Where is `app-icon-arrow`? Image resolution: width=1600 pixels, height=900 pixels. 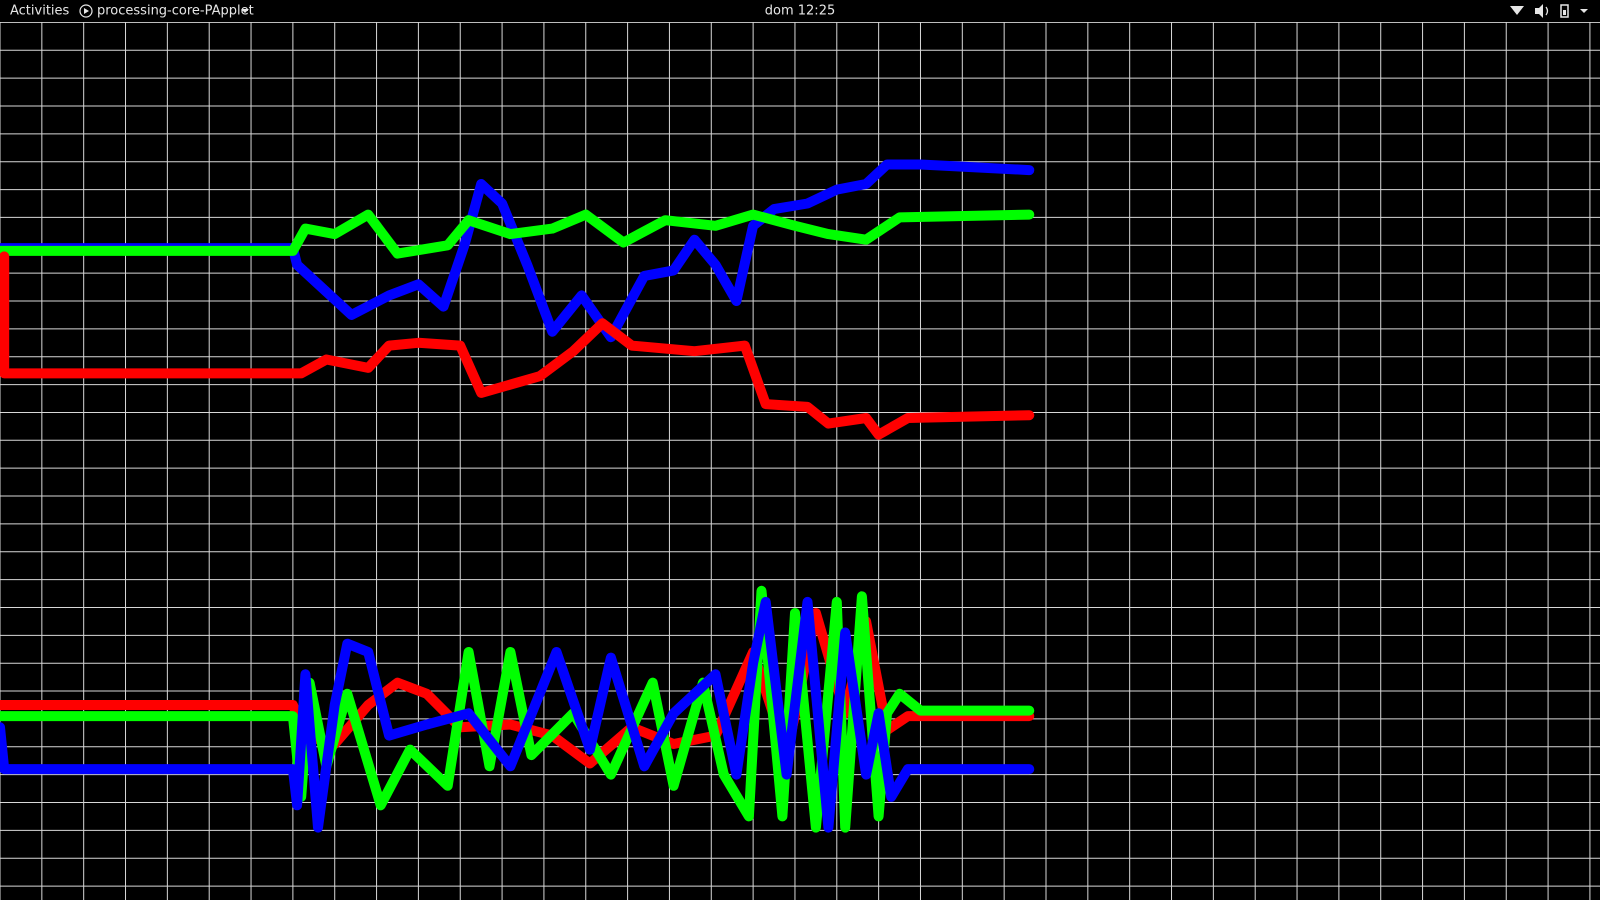 app-icon-arrow is located at coordinates (86, 11).